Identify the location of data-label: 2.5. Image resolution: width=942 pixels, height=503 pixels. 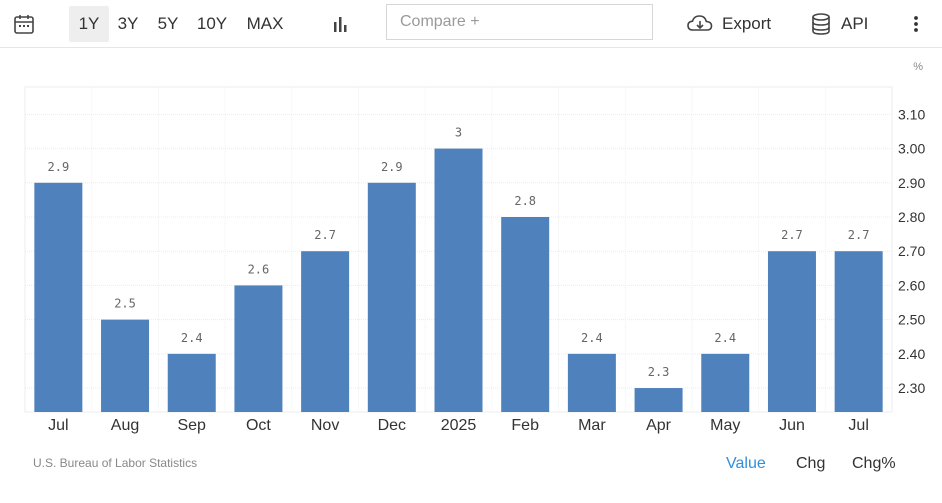
(125, 304).